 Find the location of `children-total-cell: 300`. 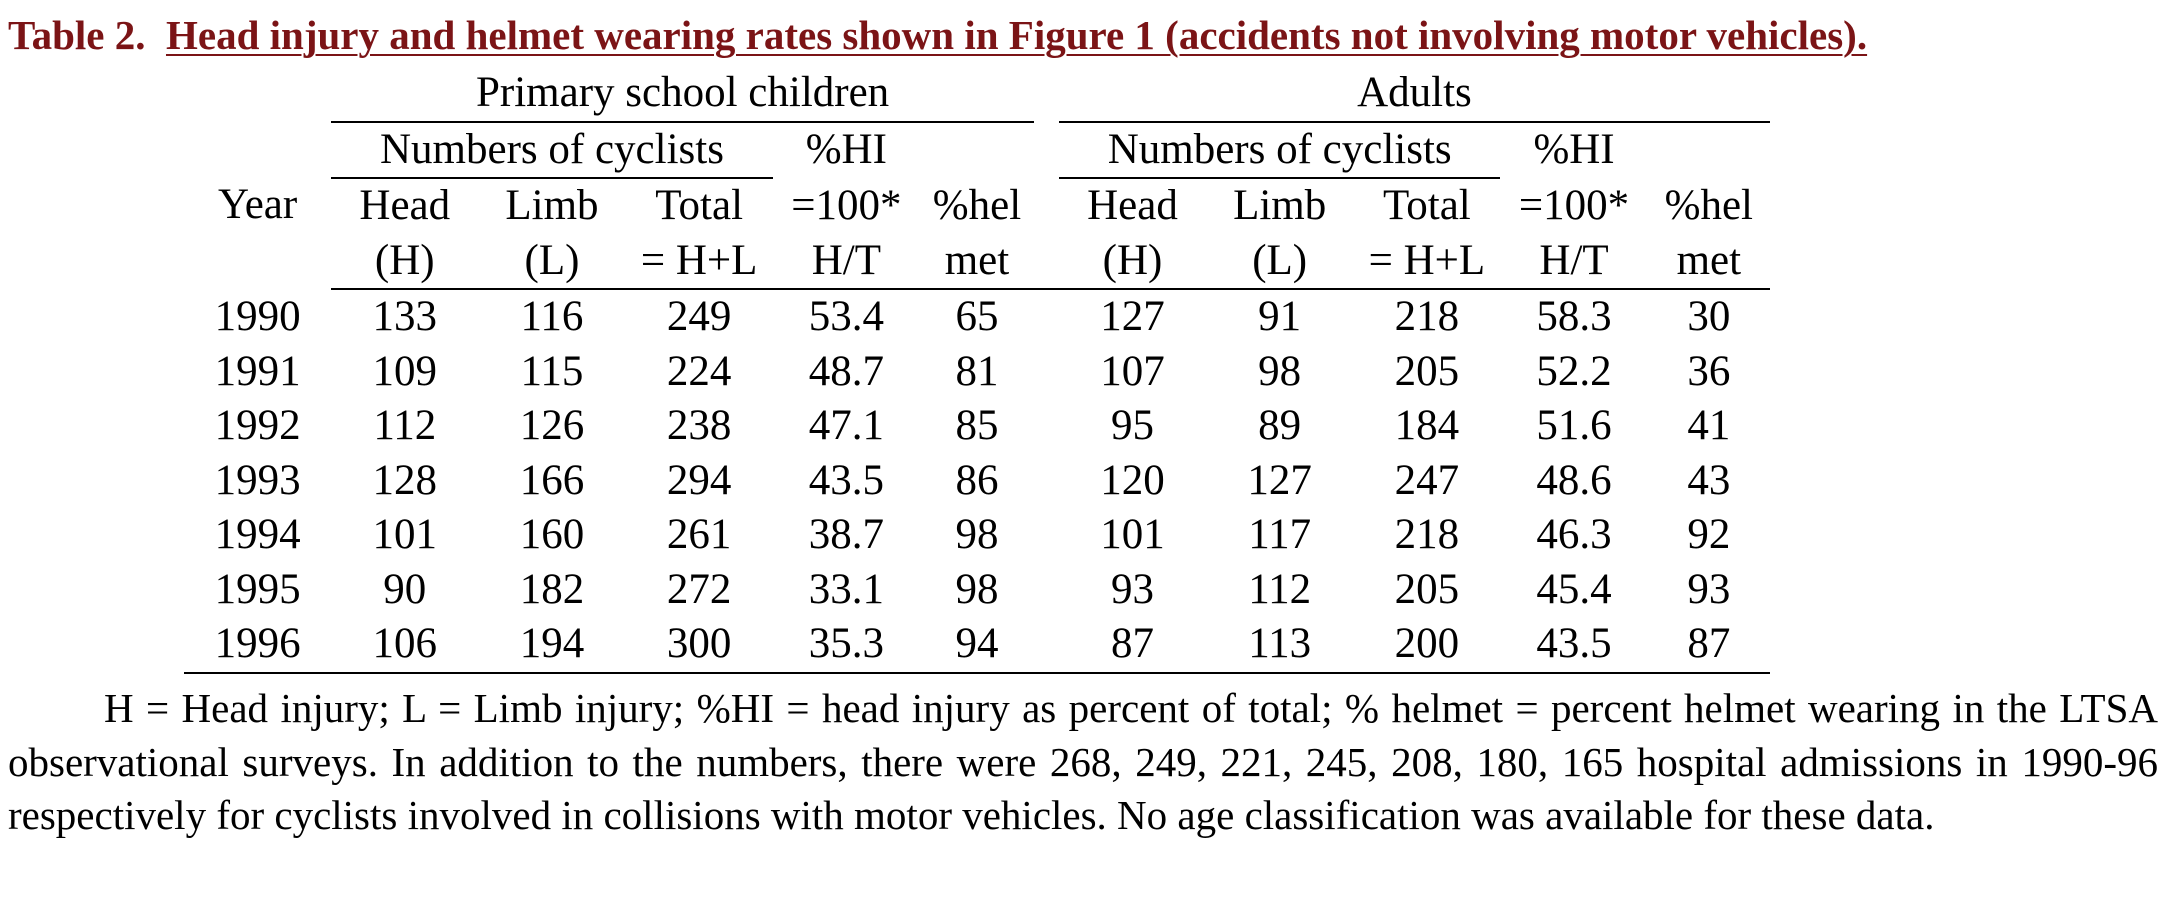

children-total-cell: 300 is located at coordinates (699, 645).